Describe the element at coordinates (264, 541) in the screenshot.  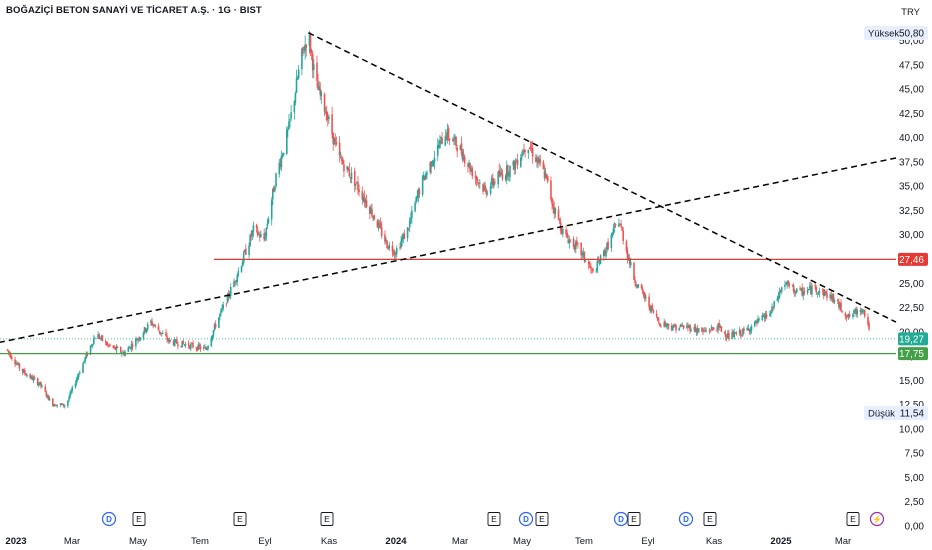
I see `time-tick-label: Eyl` at that location.